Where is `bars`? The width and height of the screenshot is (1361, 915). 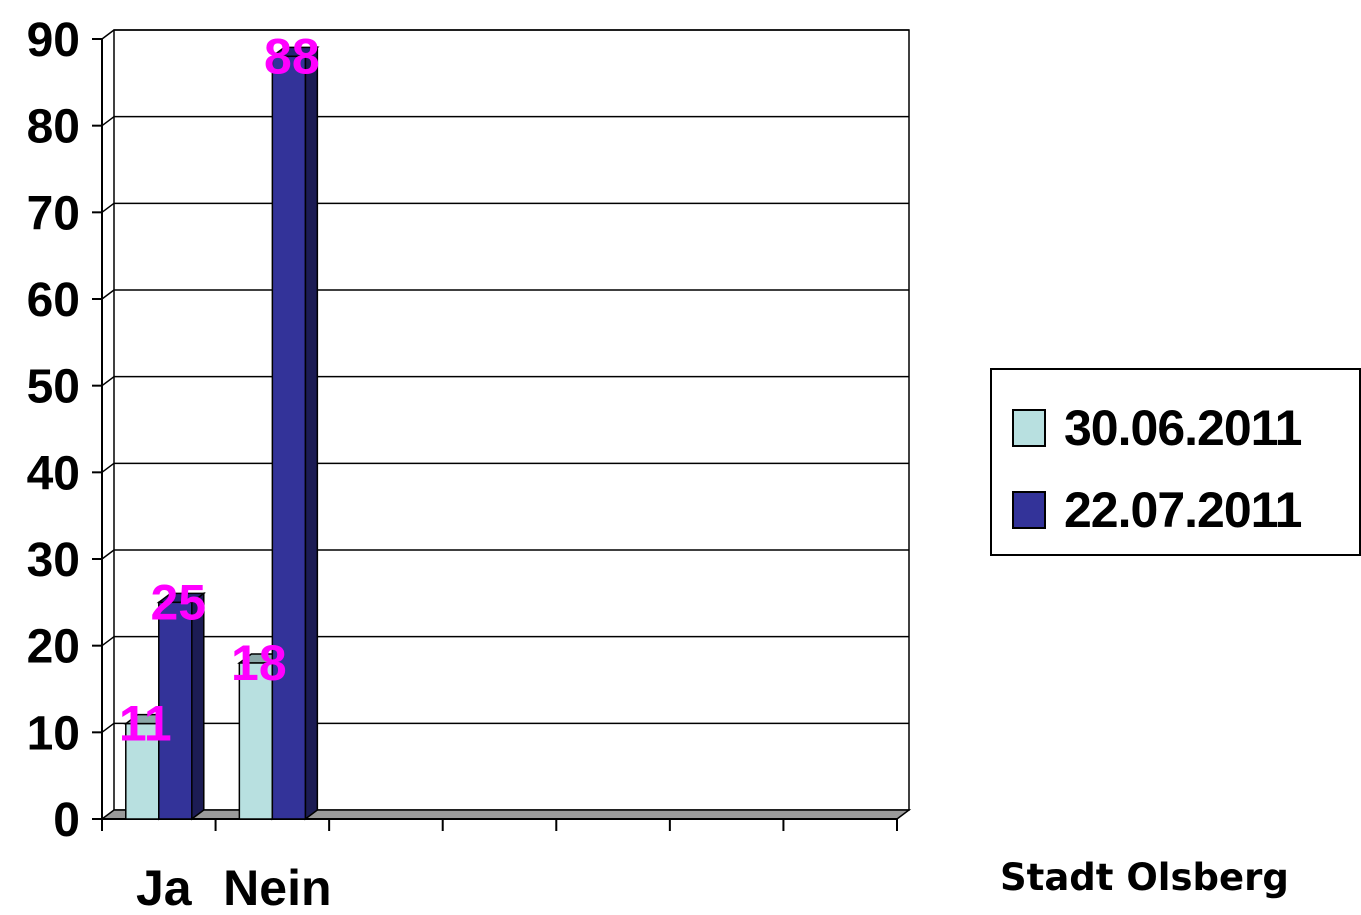
bars is located at coordinates (221, 433).